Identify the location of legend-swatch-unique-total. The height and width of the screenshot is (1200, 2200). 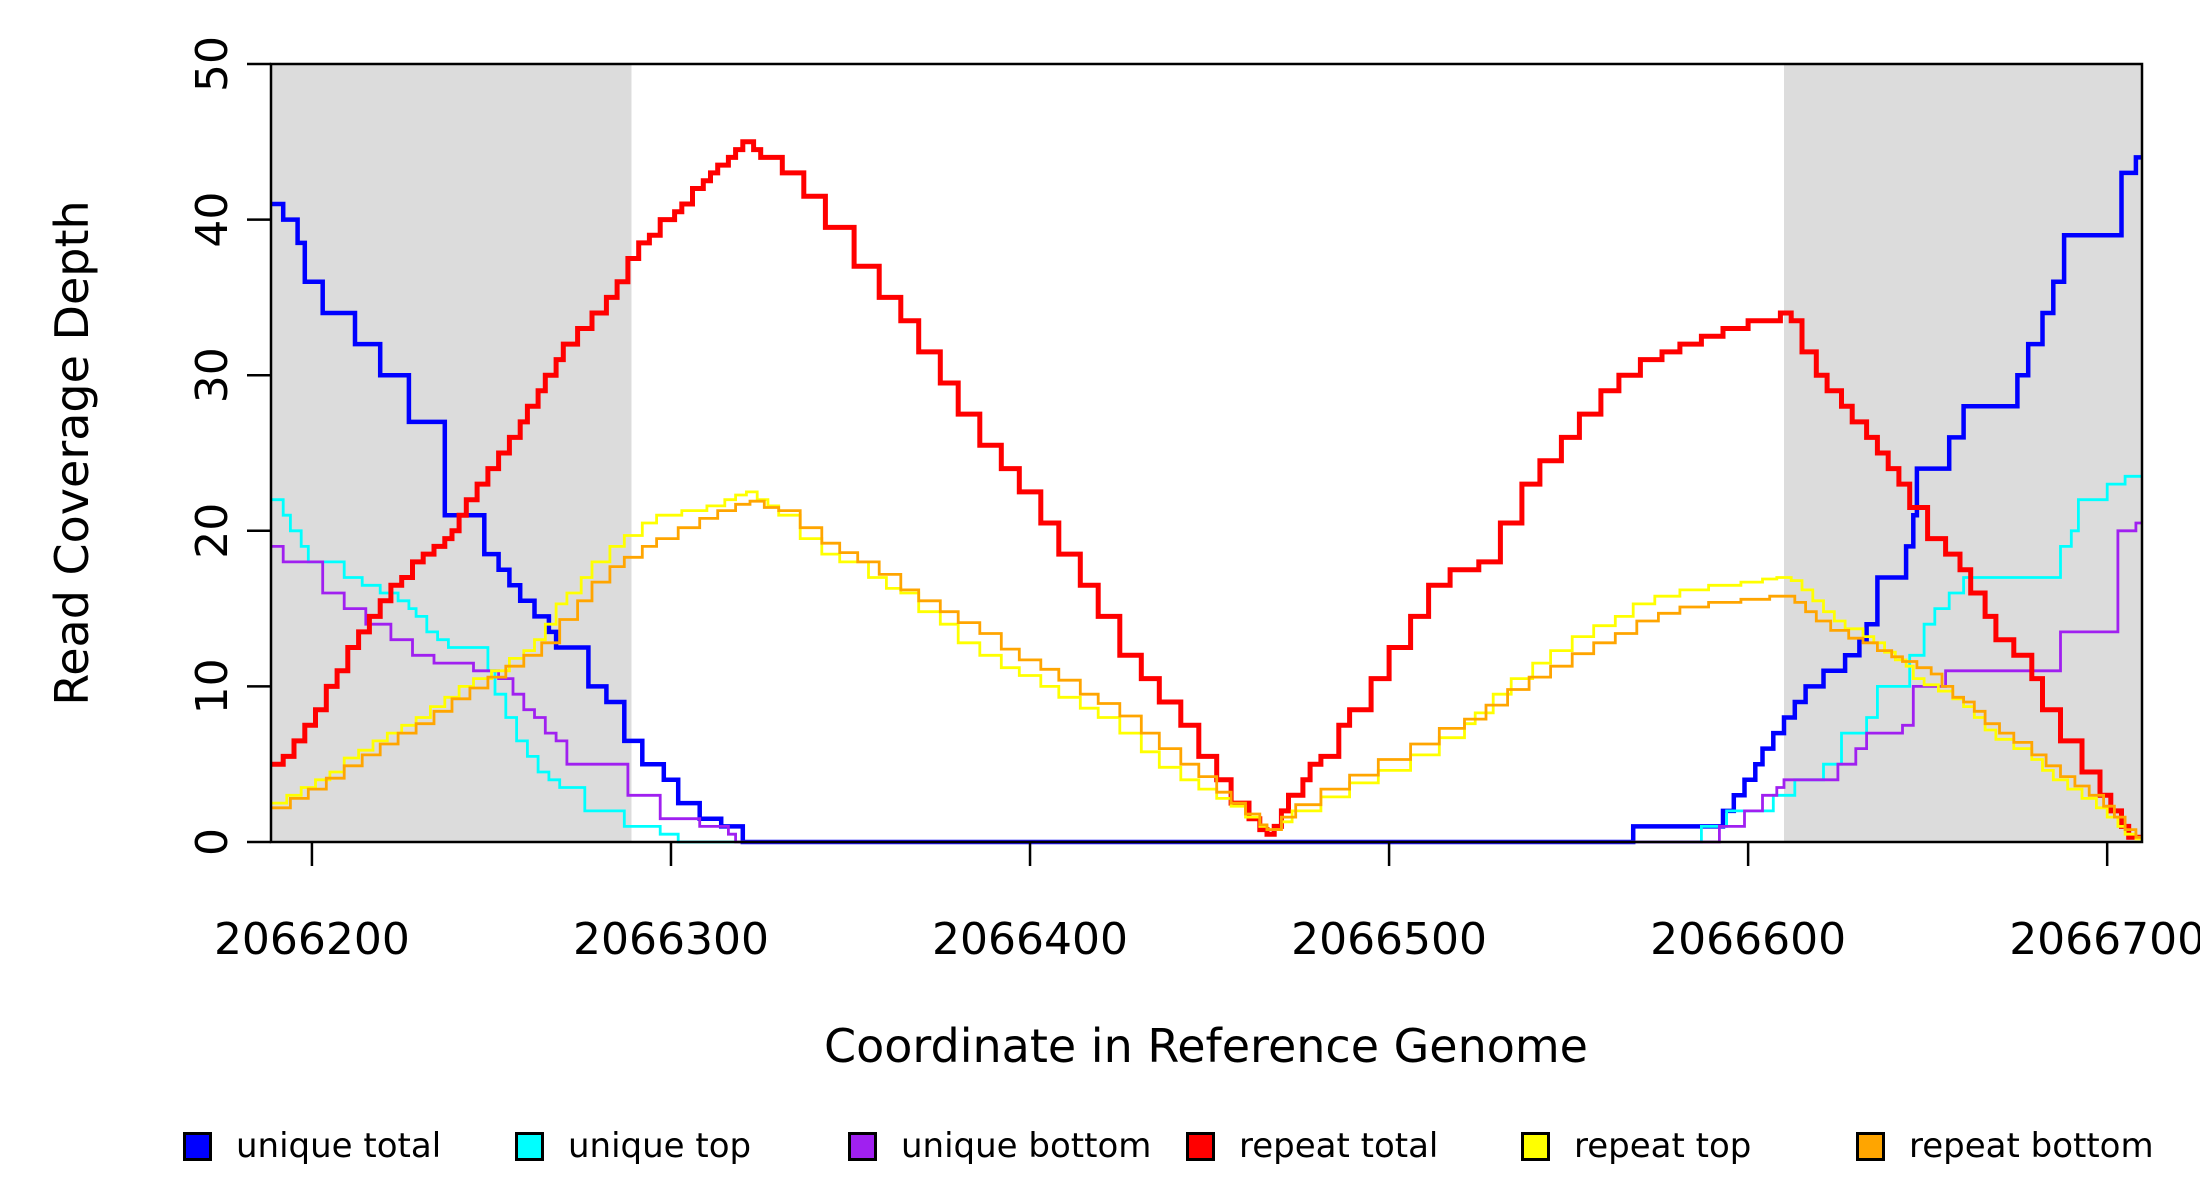
(197, 1146).